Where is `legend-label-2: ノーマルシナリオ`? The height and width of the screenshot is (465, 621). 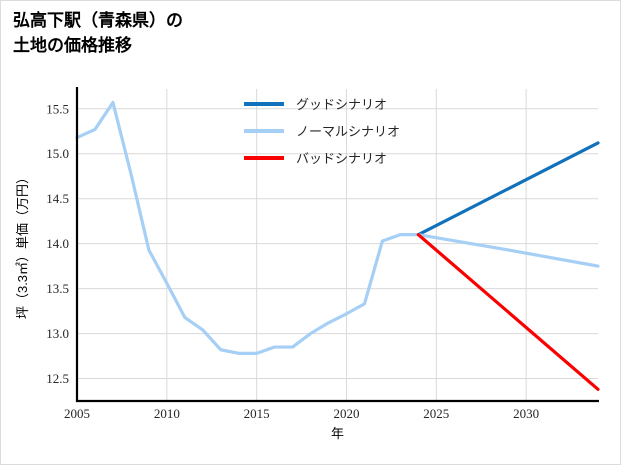 legend-label-2: ノーマルシナリオ is located at coordinates (348, 131).